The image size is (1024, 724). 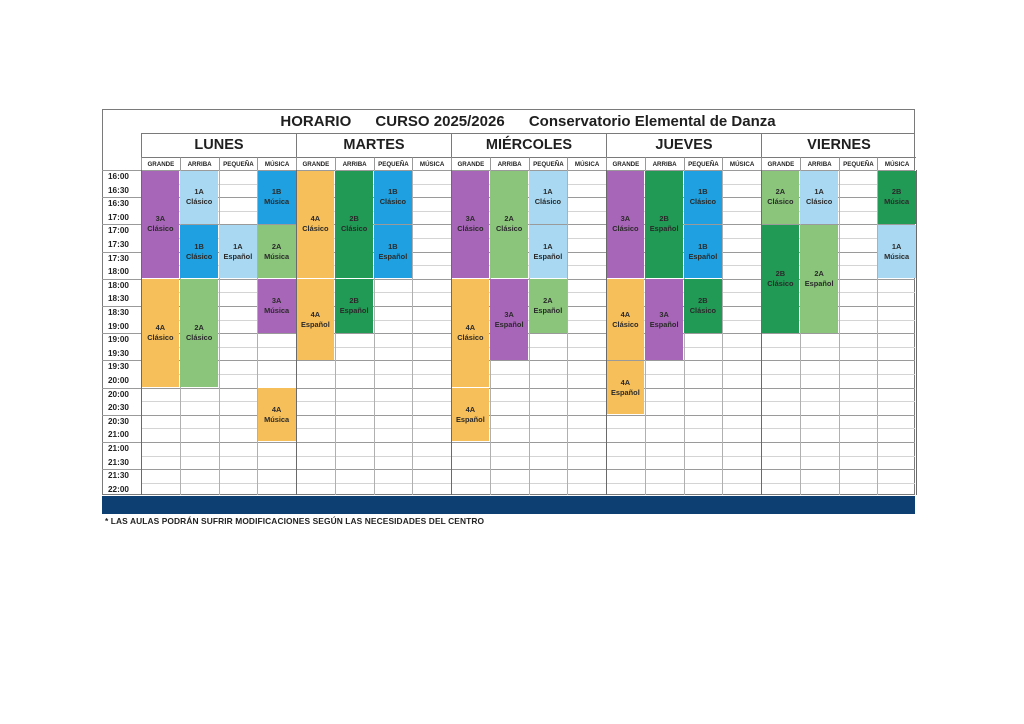 I want to click on time-label: 18:00, so click(x=118, y=285).